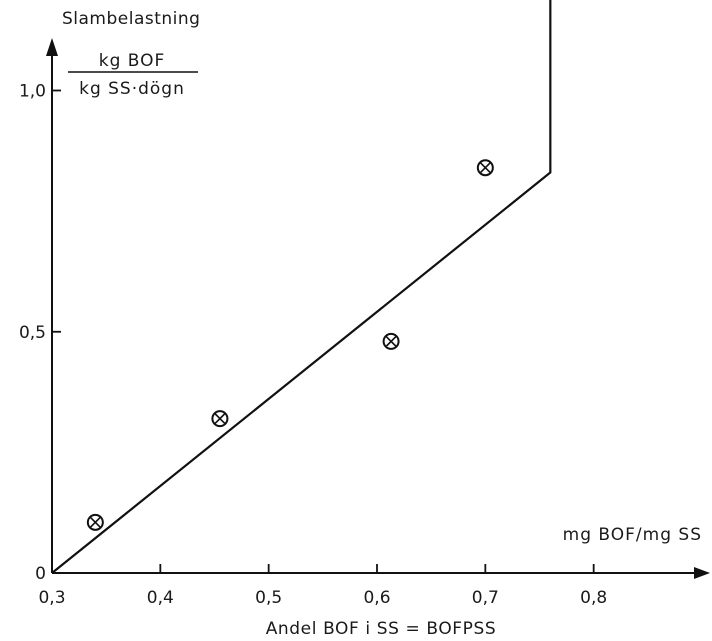 This screenshot has width=712, height=641. What do you see at coordinates (702, 573) in the screenshot?
I see `x-axis-arrow` at bounding box center [702, 573].